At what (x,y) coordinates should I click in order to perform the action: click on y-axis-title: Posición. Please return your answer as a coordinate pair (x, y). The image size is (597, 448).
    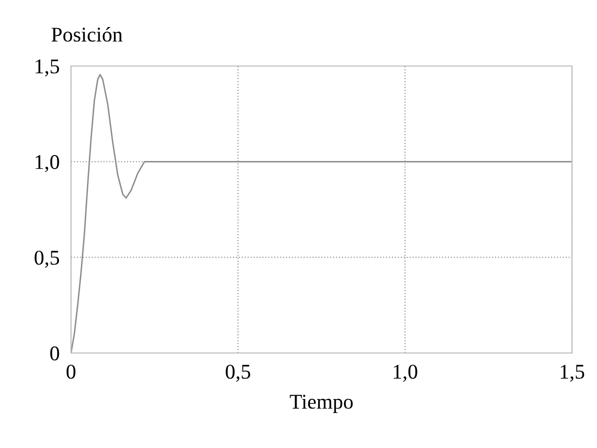
    Looking at the image, I should click on (87, 34).